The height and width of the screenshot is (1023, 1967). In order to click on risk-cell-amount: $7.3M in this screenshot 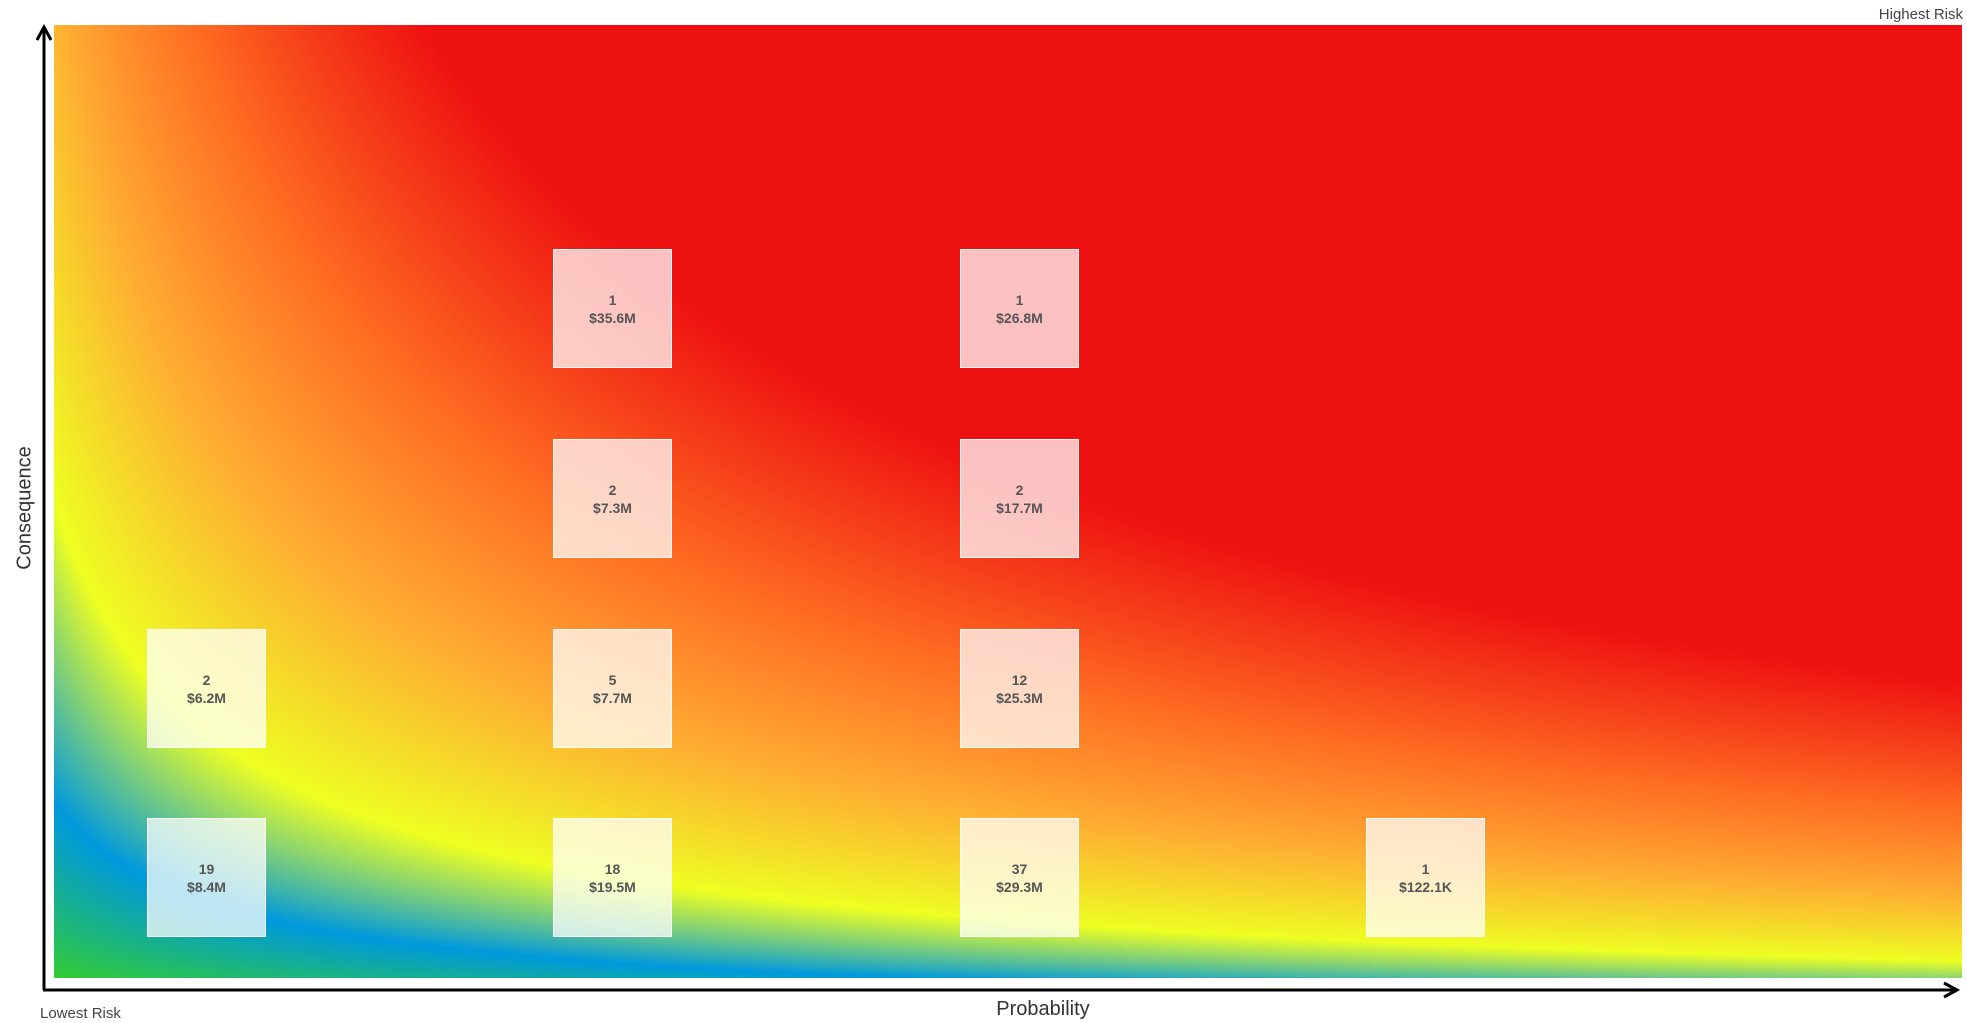, I will do `click(612, 507)`.